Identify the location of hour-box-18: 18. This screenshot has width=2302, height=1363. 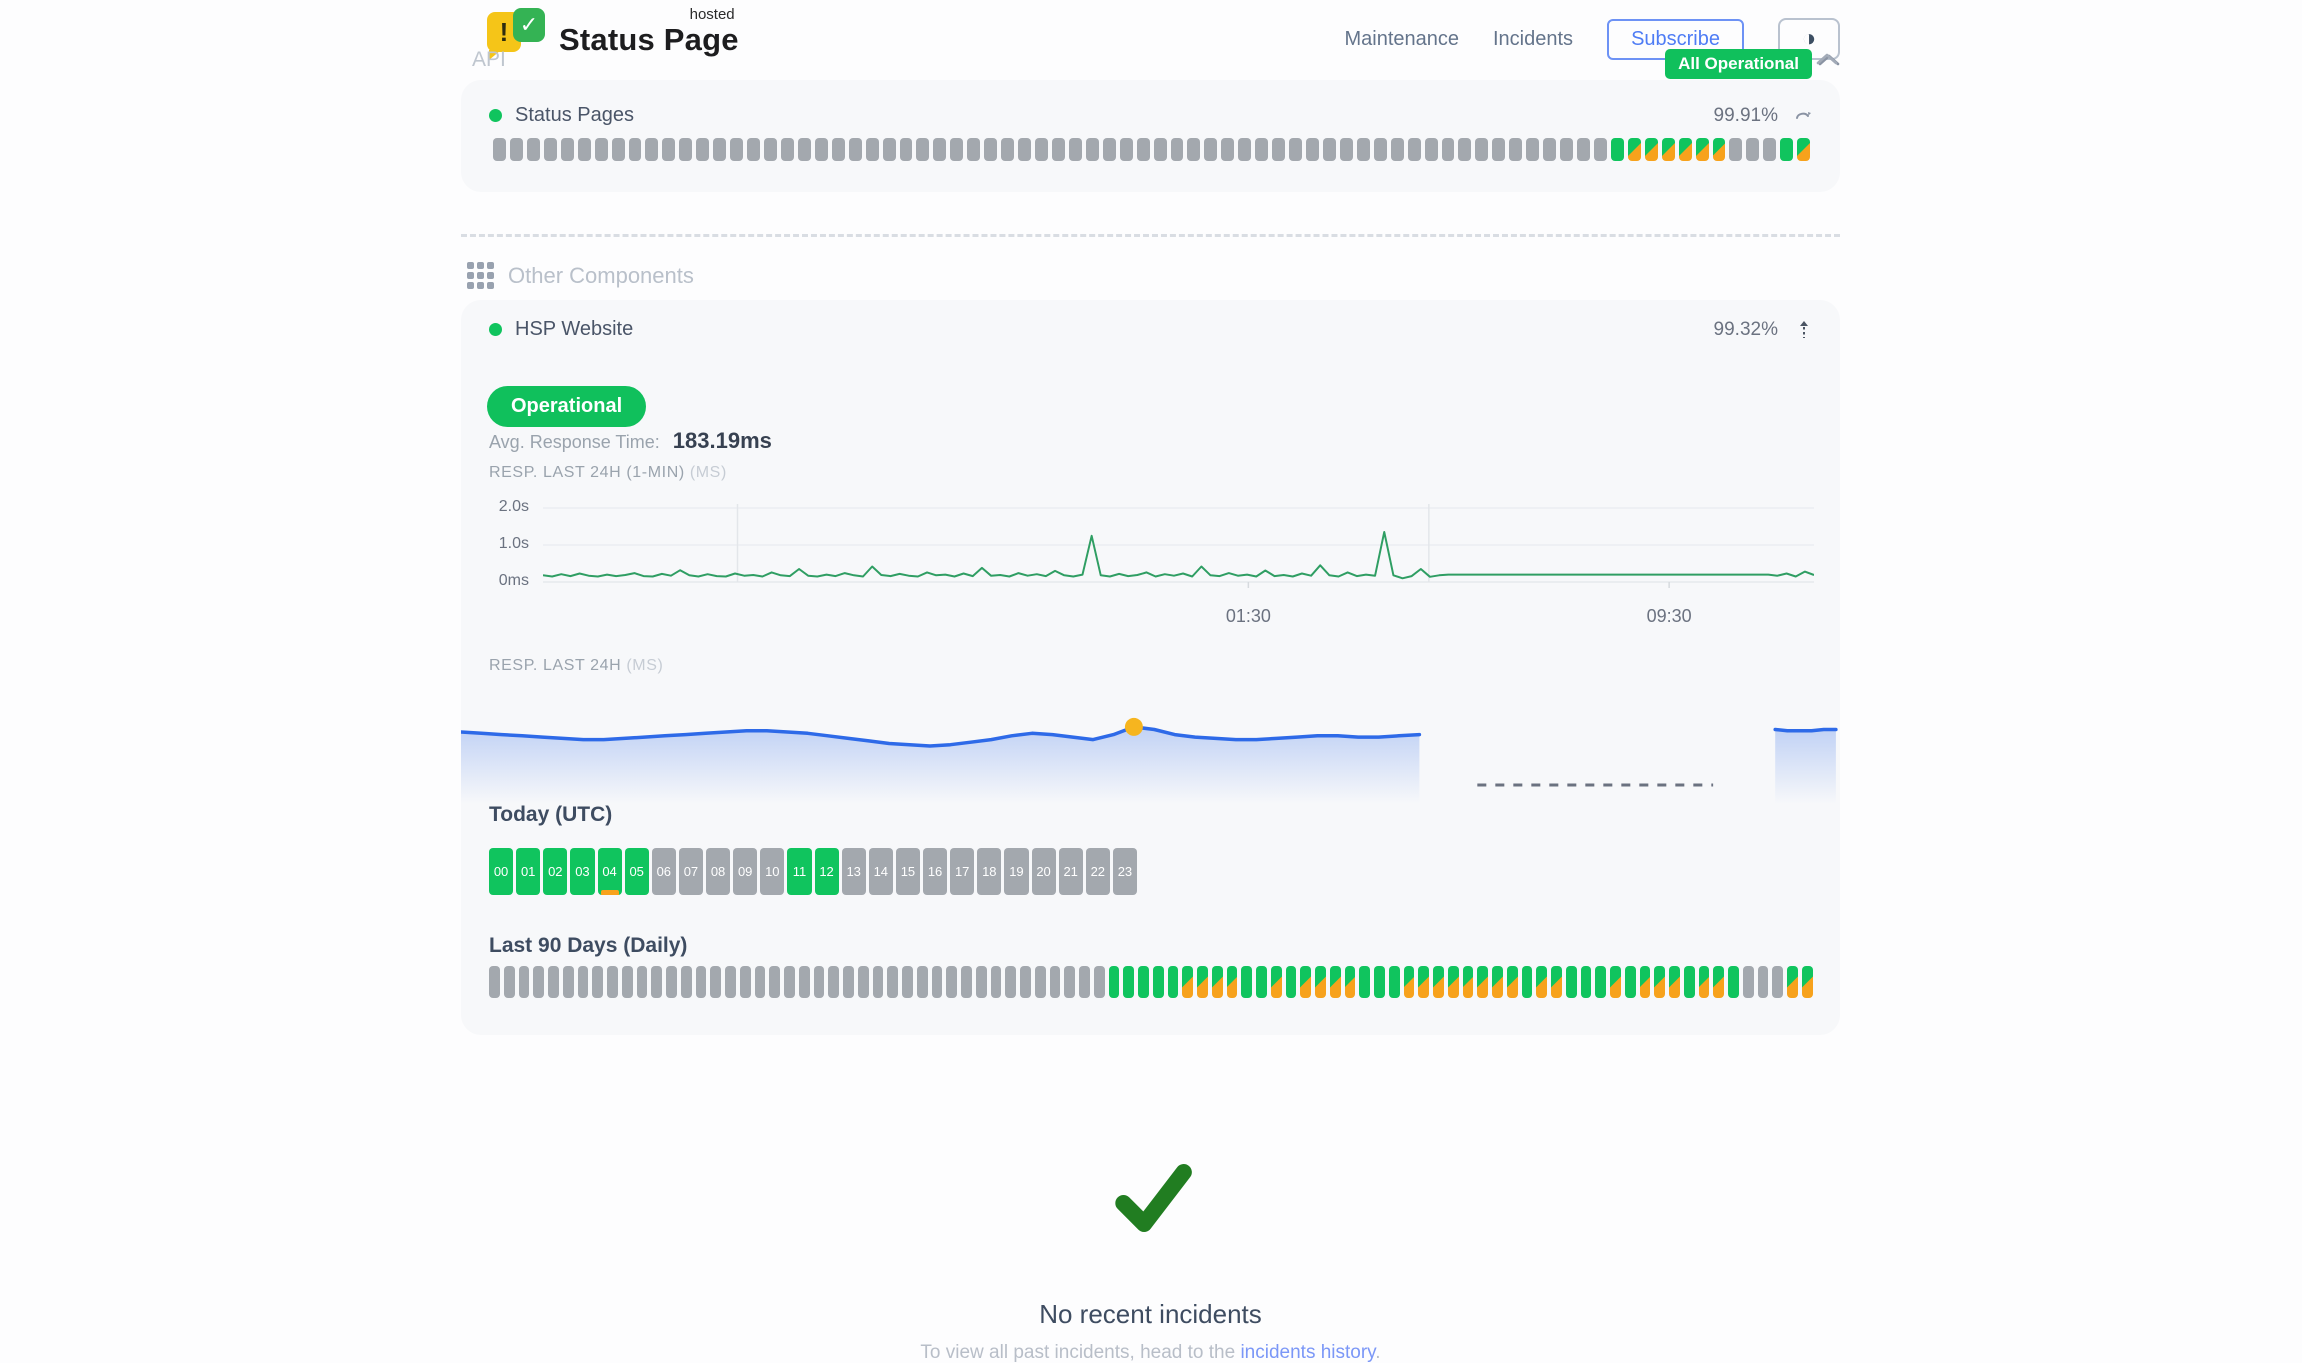
(989, 871).